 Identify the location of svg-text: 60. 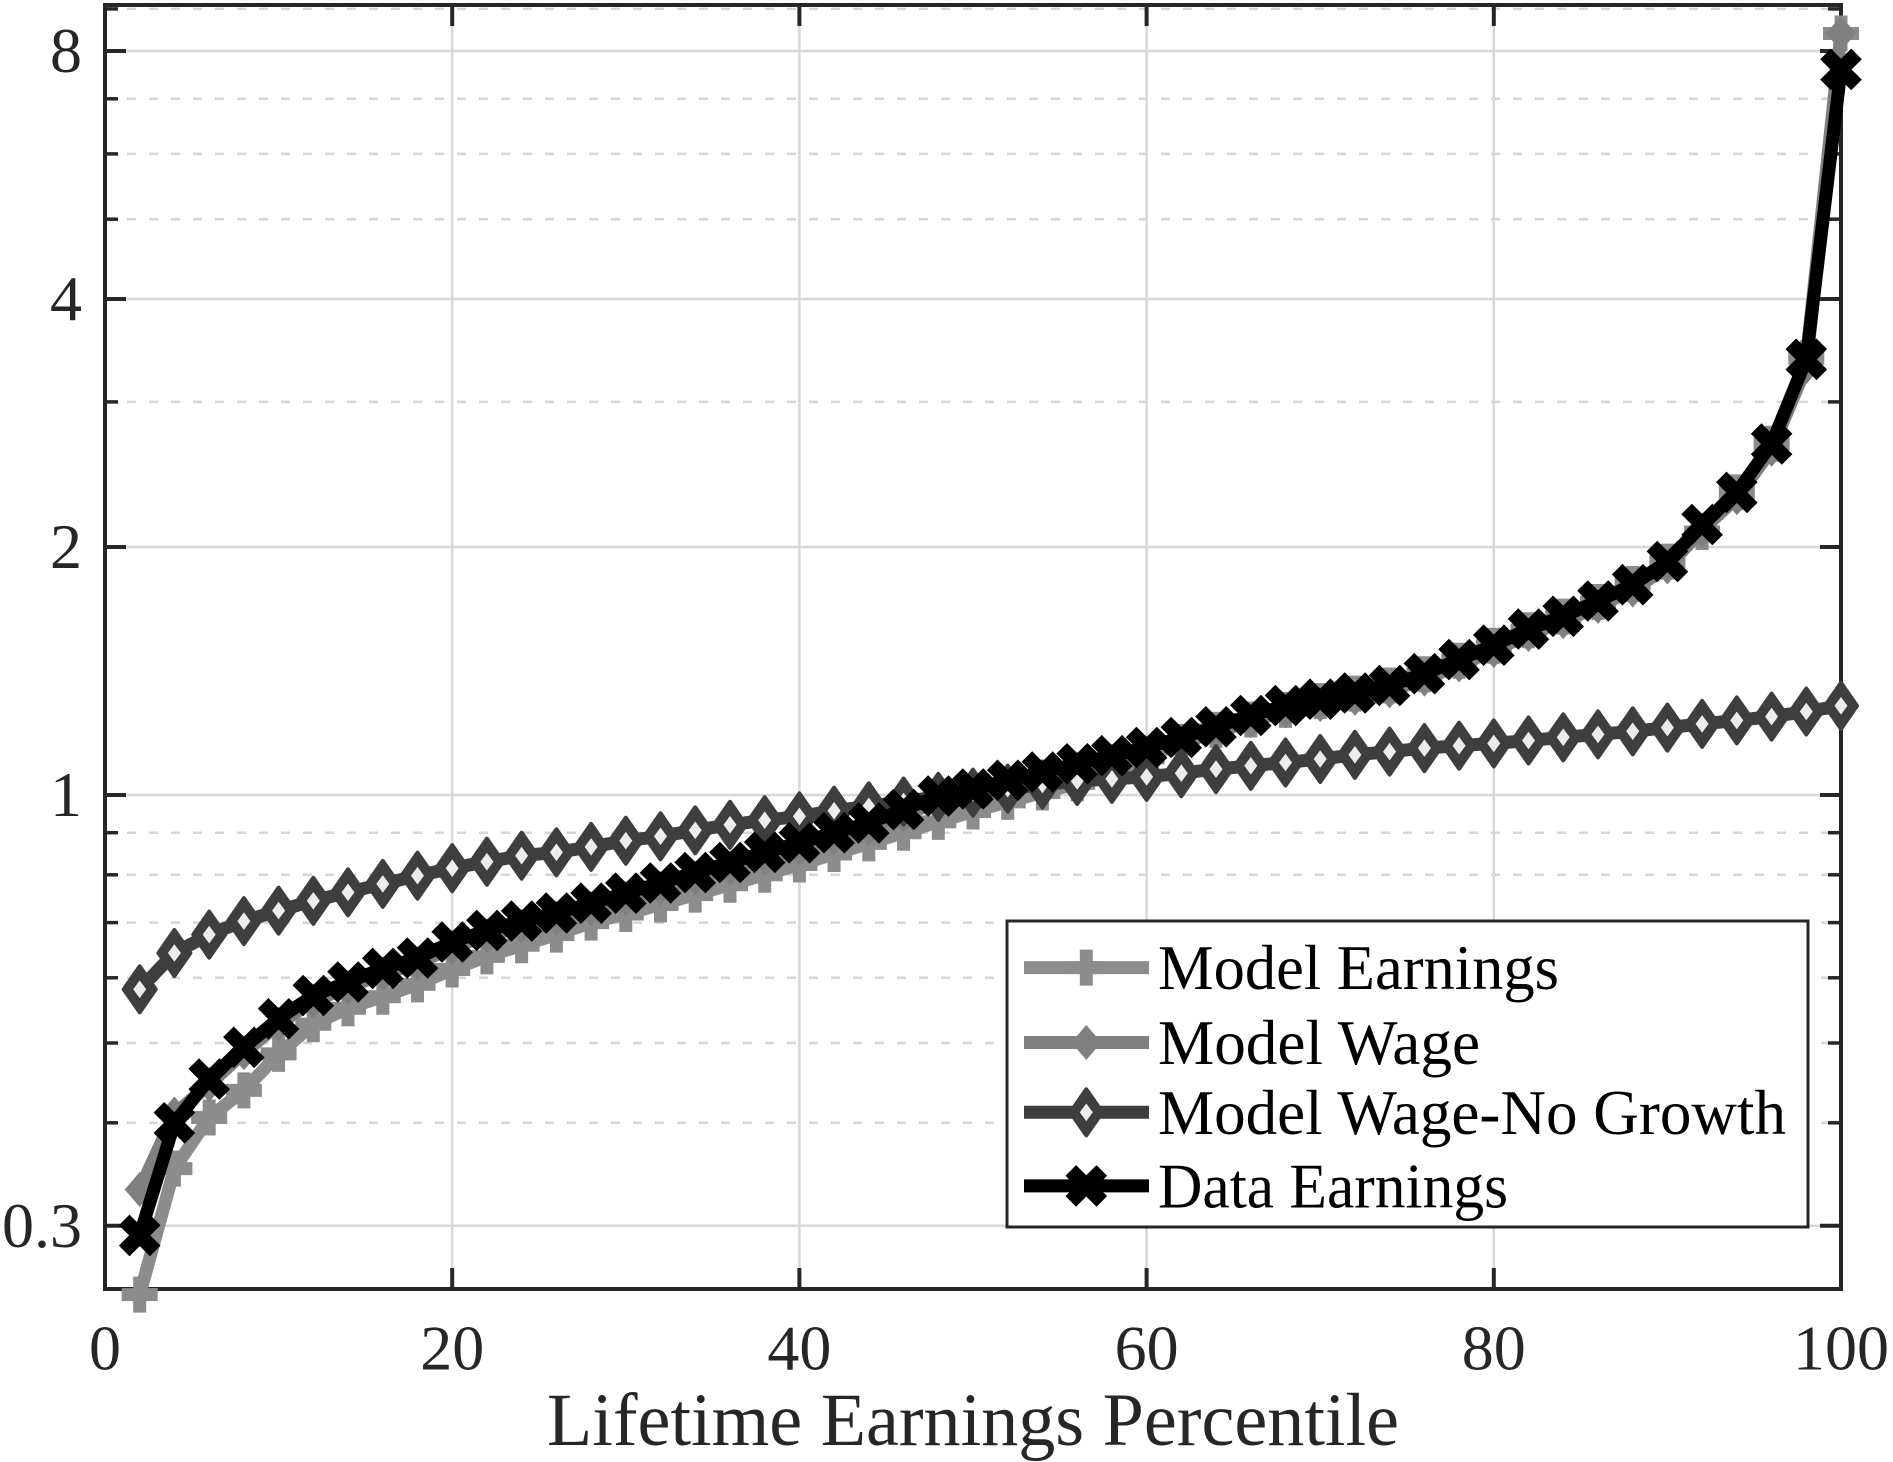
(1147, 1348).